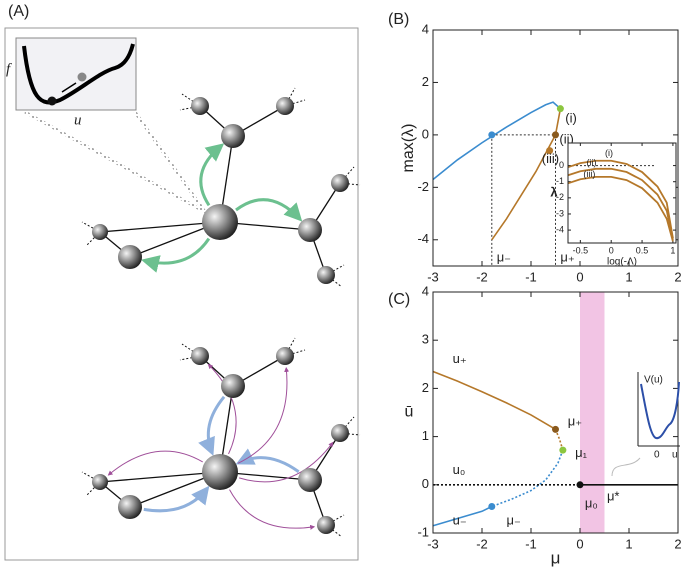 This screenshot has width=685, height=568. Describe the element at coordinates (409, 412) in the screenshot. I see `y-axis-label: ū` at that location.